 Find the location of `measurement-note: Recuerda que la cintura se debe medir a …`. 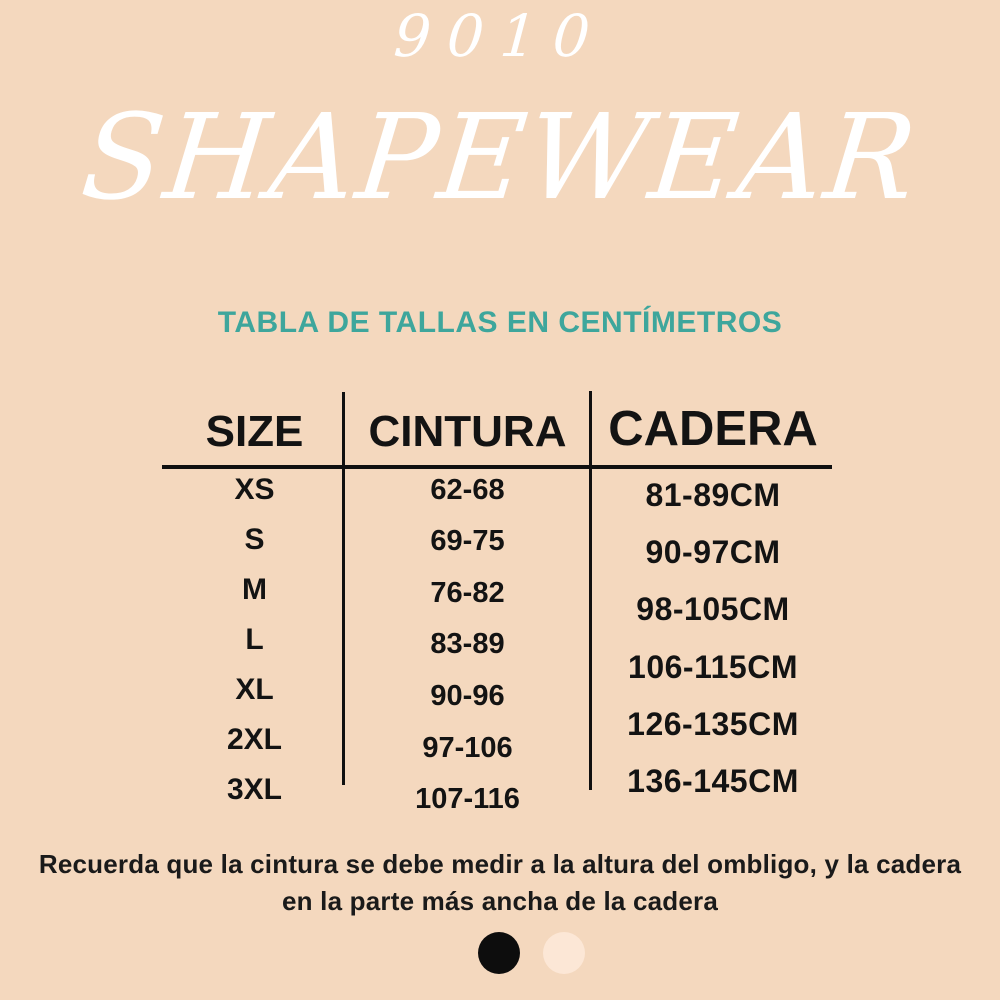

measurement-note: Recuerda que la cintura se debe medir a … is located at coordinates (500, 883).